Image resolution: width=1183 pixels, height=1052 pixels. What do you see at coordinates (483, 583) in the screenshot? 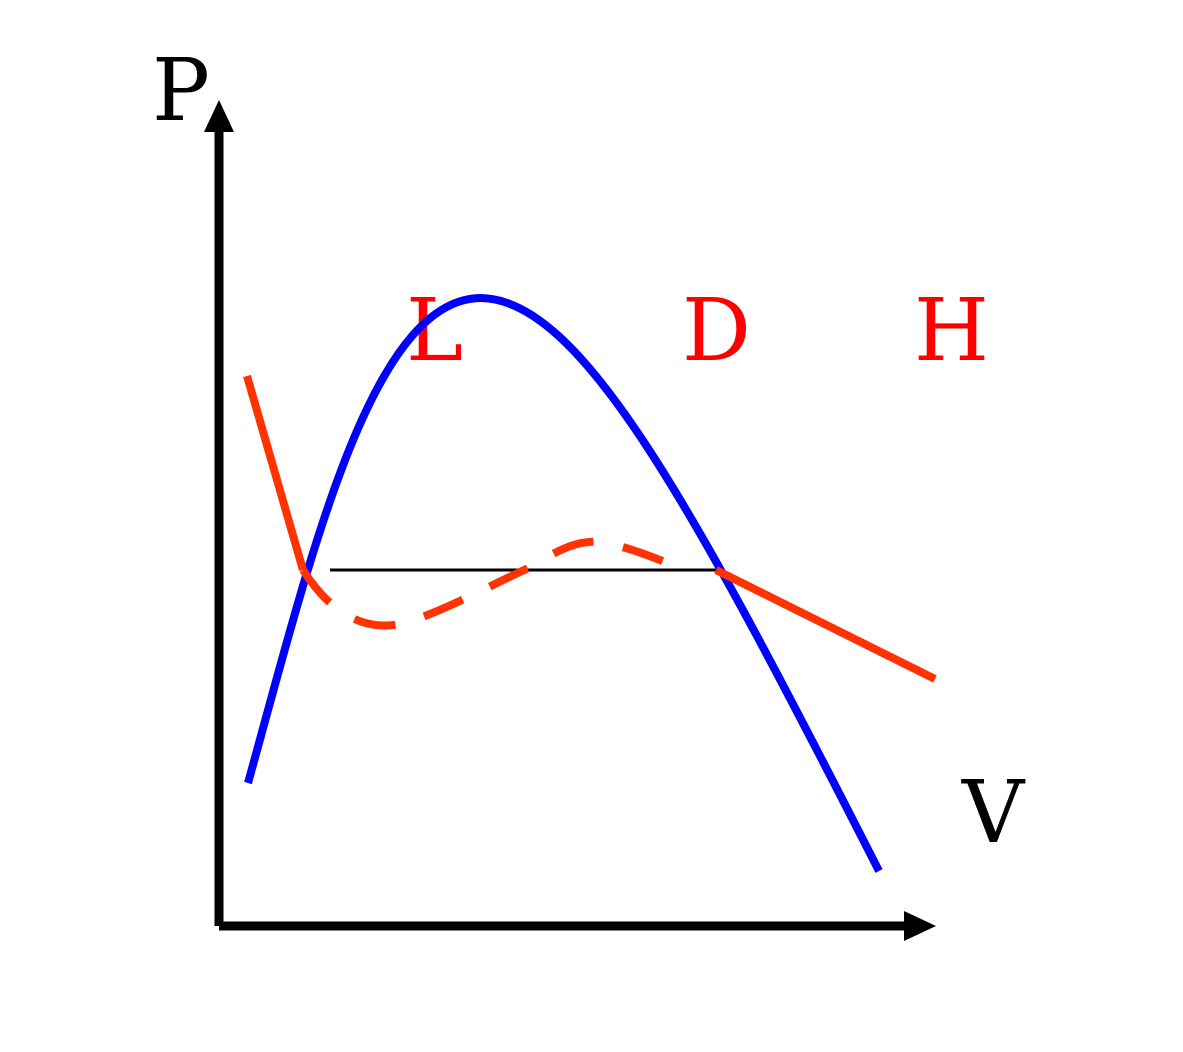
I see `isotherm-van-der-waals-loop` at bounding box center [483, 583].